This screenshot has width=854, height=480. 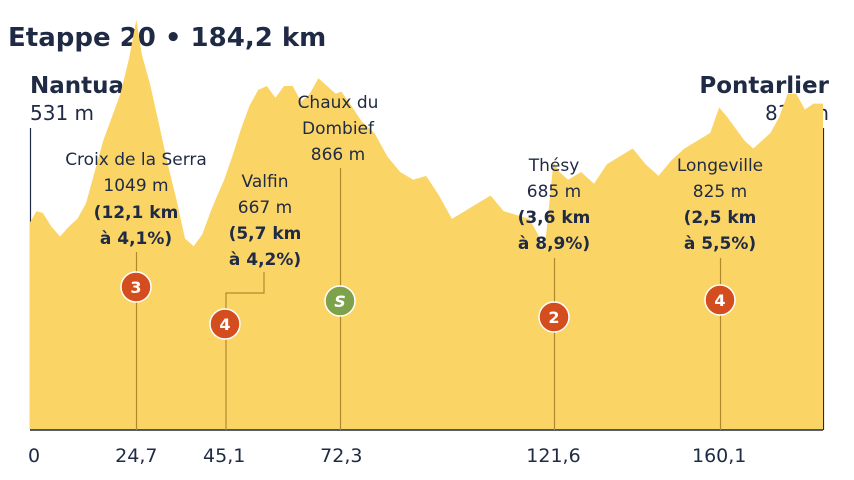 I want to click on x-tick-label: 160,1, so click(x=719, y=456).